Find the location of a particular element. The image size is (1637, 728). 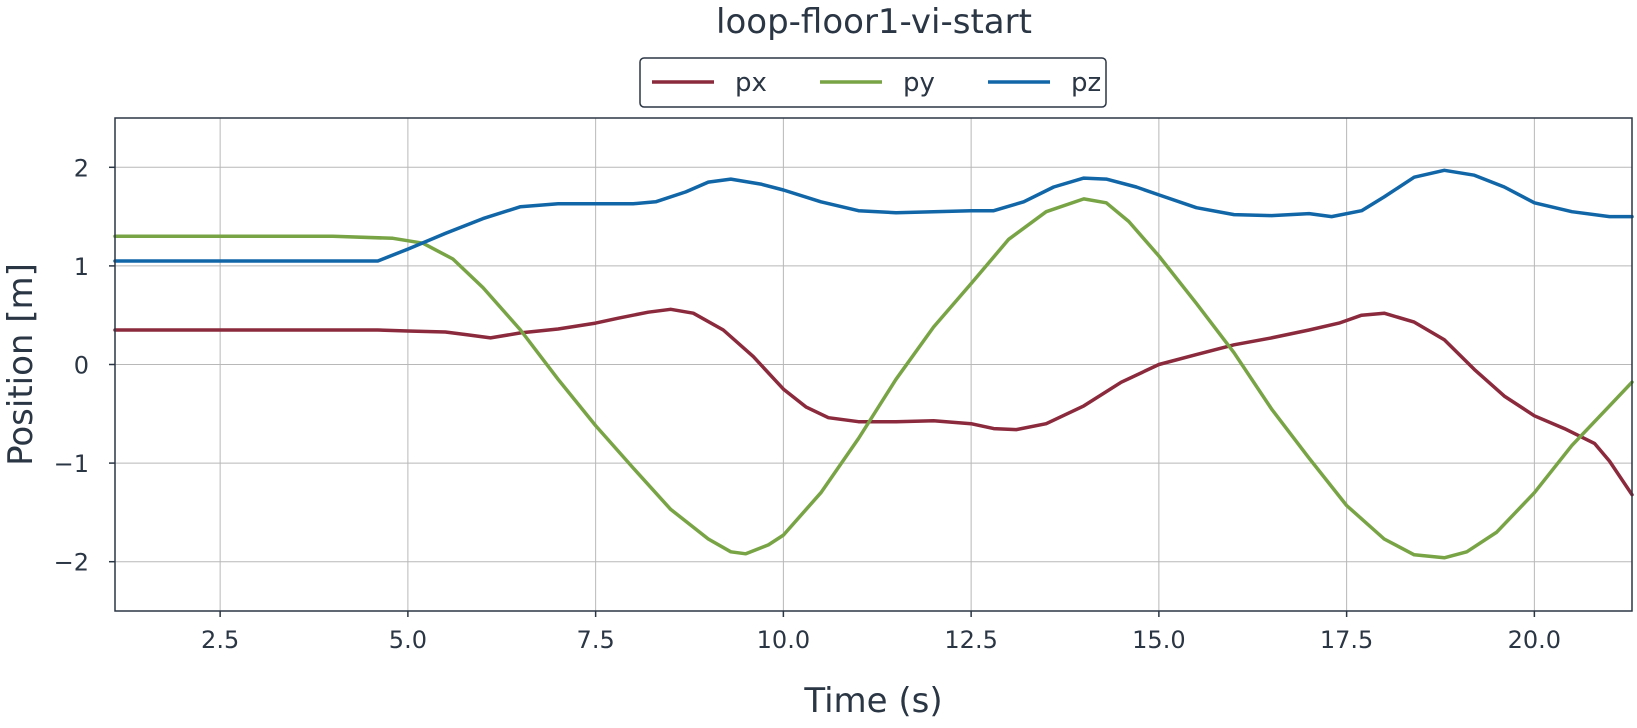

chart-title: loop-floor1-vi-start is located at coordinates (874, 22).